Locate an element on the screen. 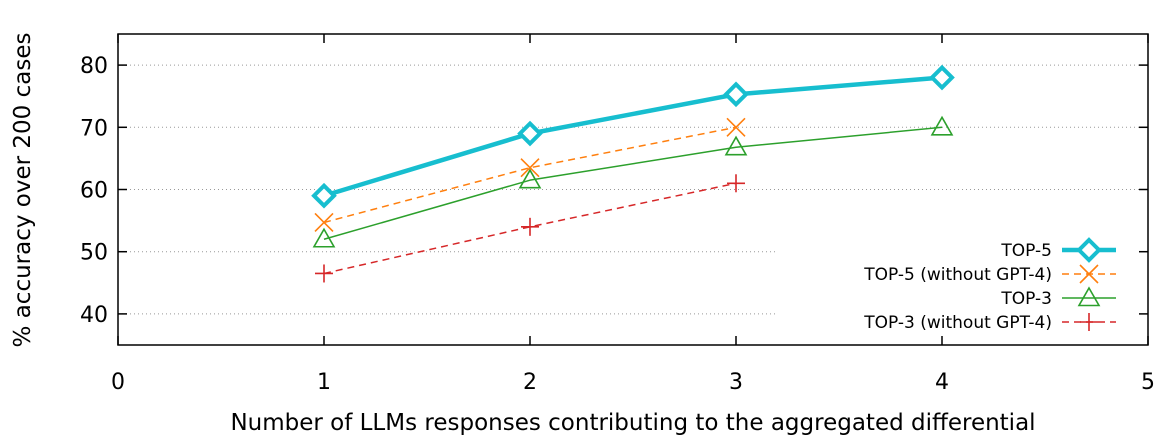  y-axis-title: % accuracy over 200 cases is located at coordinates (23, 190).